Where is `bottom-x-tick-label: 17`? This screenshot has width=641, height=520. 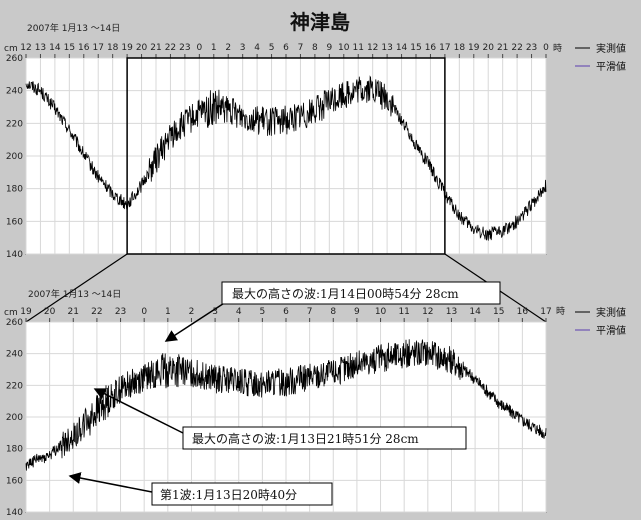
bottom-x-tick-label: 17 is located at coordinates (545, 312).